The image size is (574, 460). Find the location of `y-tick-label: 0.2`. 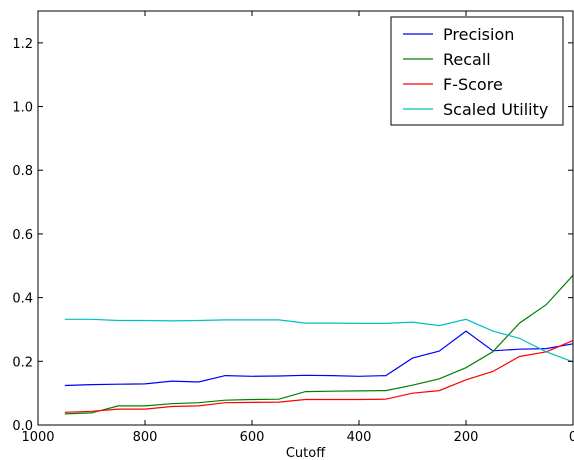

y-tick-label: 0.2 is located at coordinates (22, 362).